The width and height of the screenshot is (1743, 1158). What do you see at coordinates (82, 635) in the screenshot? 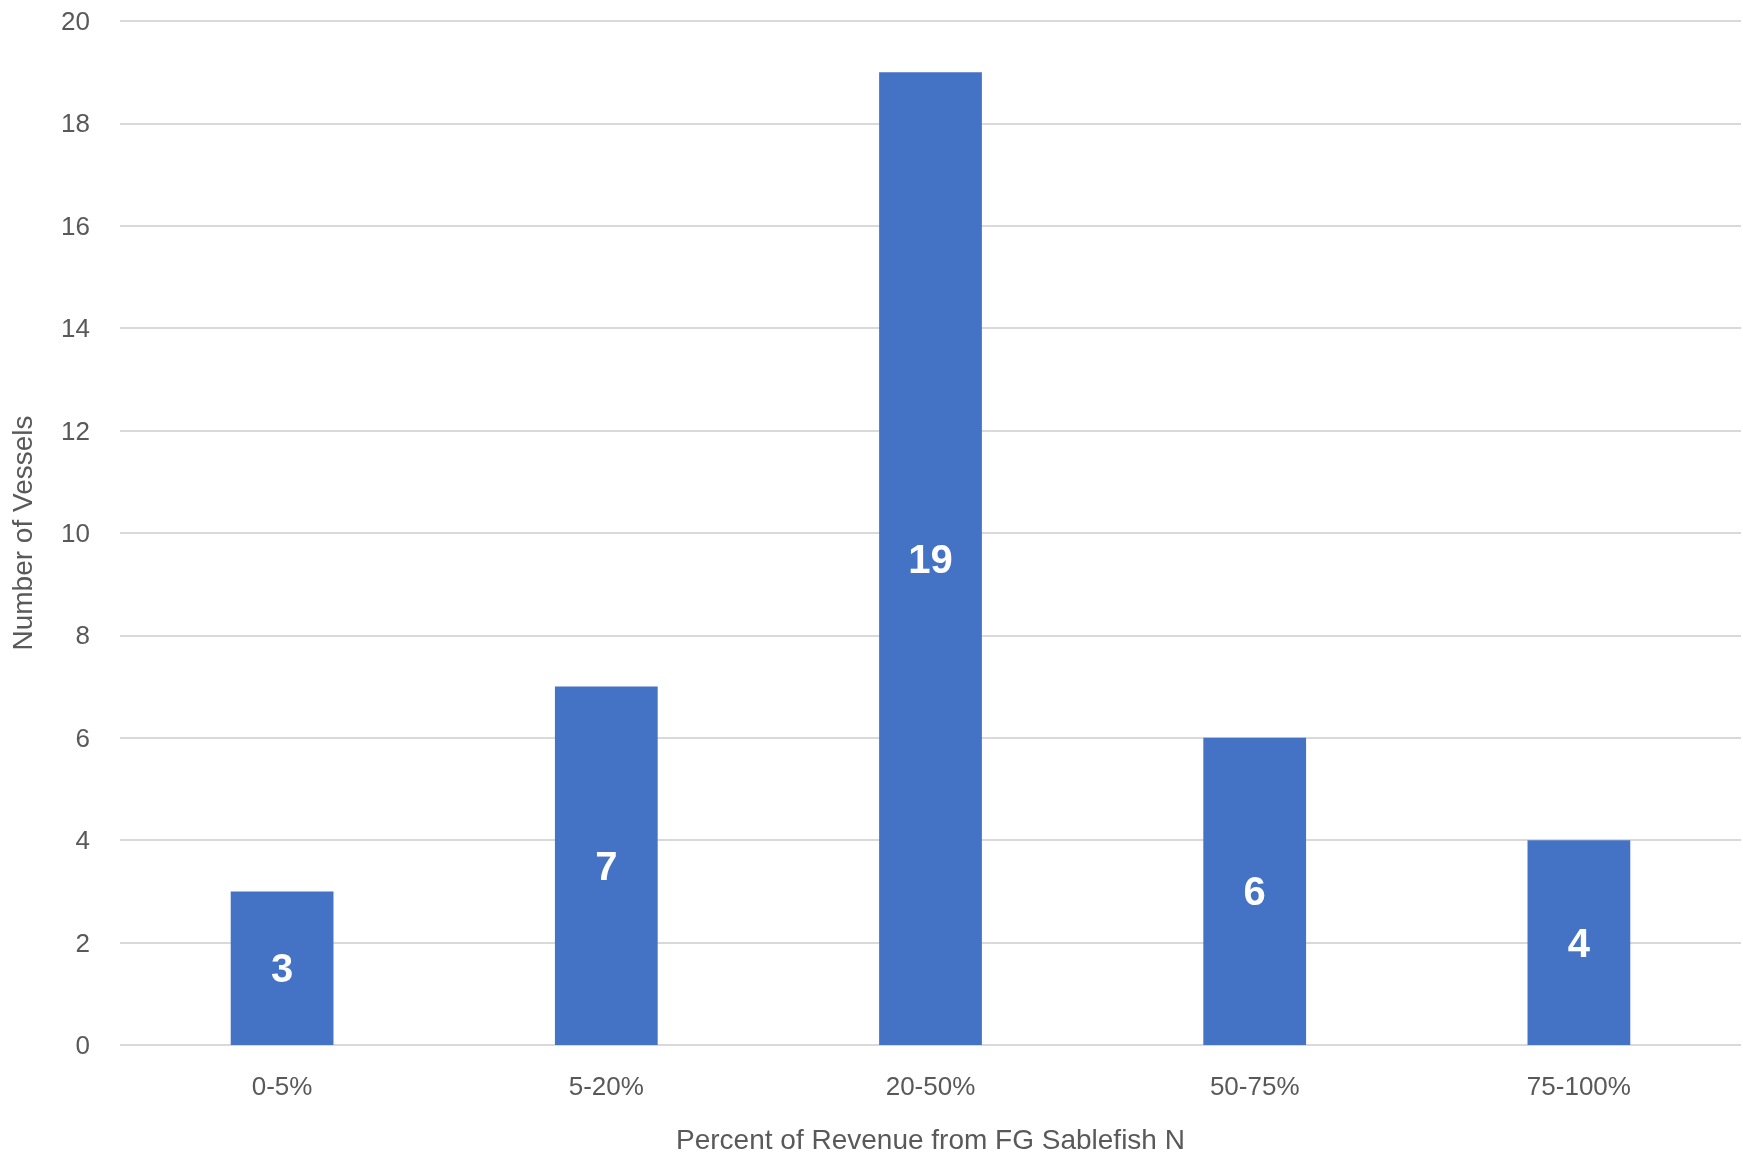
I see `y-tick-label: 8` at bounding box center [82, 635].